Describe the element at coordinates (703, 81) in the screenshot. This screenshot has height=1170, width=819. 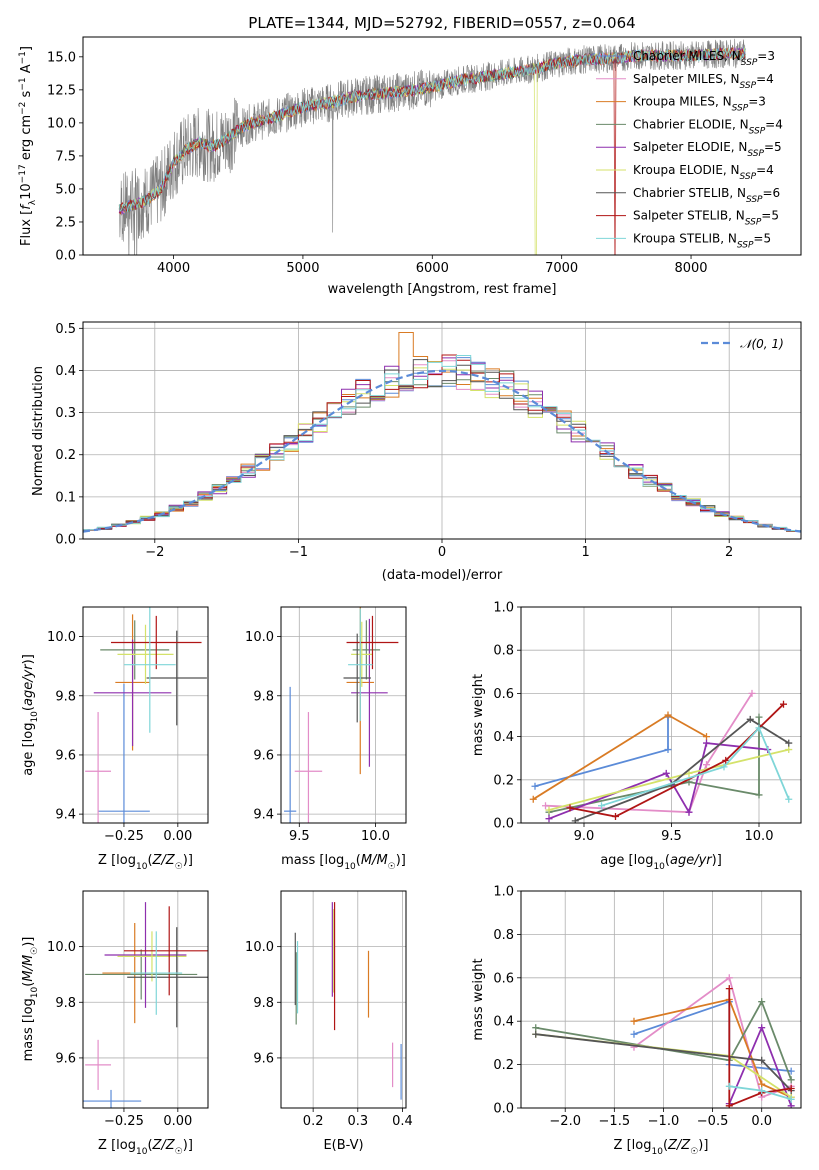
I see `legend-label: Salpeter MILES, NSSP=4` at that location.